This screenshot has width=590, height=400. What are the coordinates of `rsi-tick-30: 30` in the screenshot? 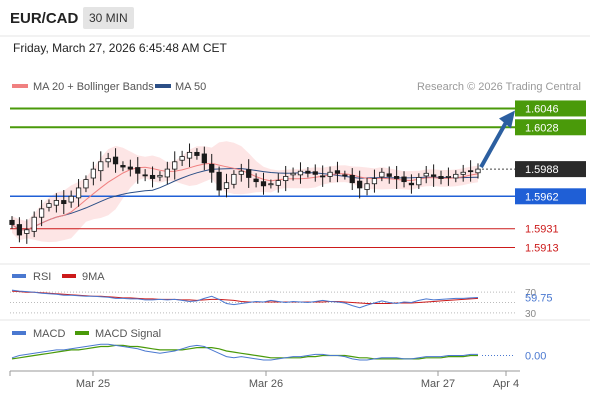 It's located at (531, 314).